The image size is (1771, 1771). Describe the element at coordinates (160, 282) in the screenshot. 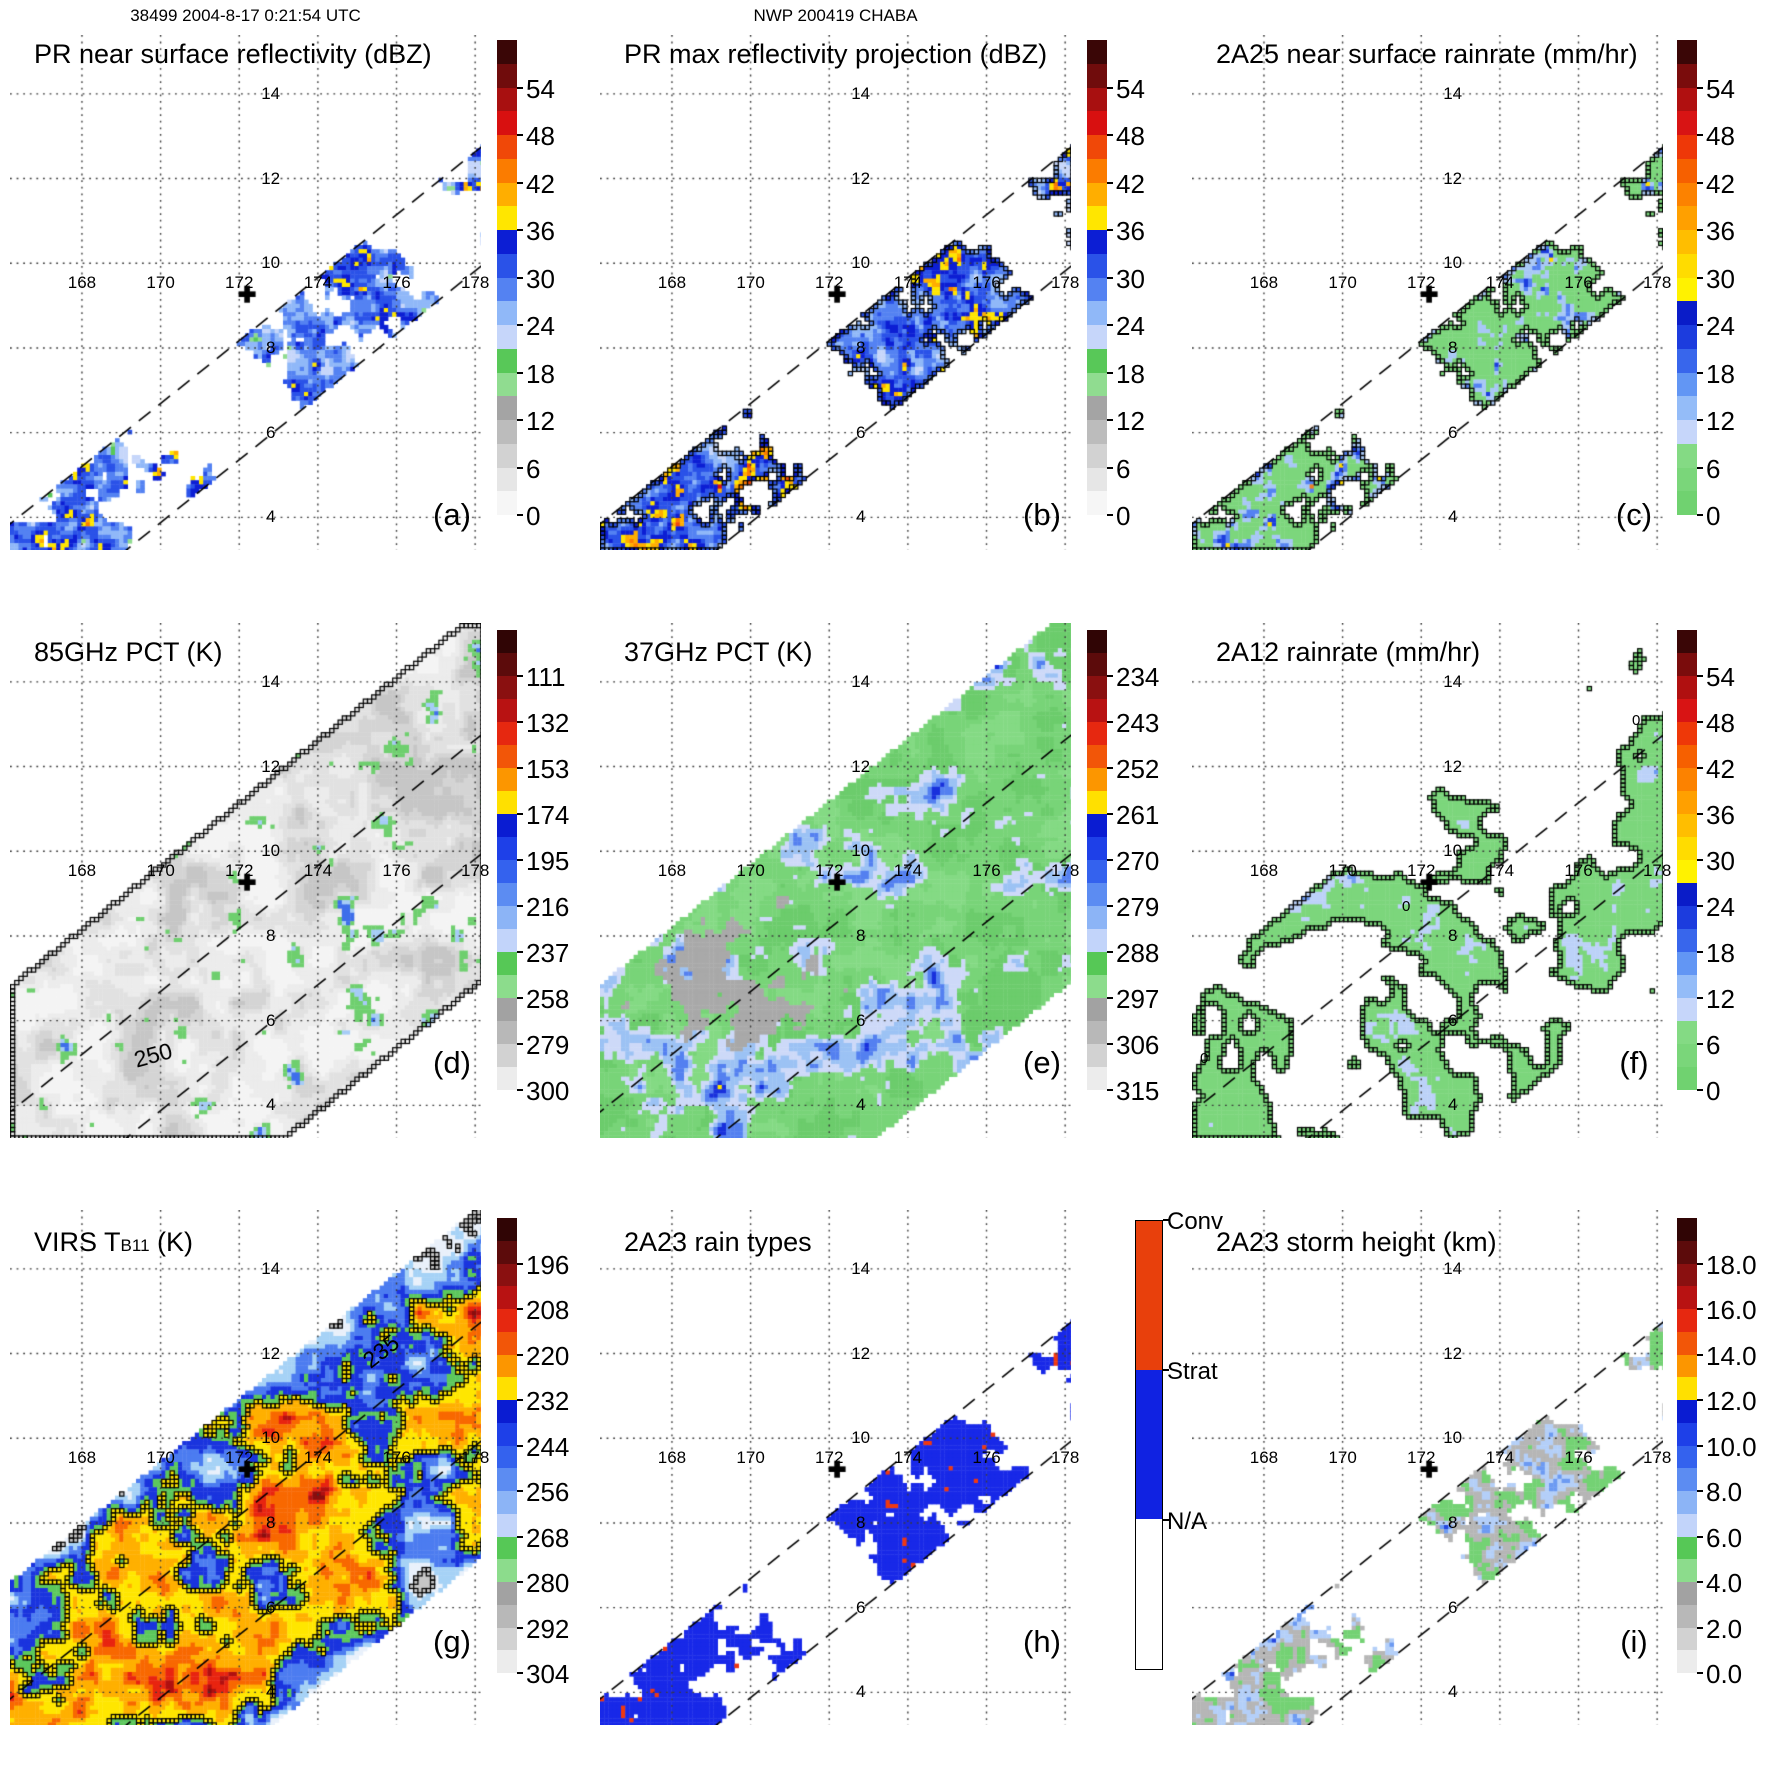

I see `lon-label-a-170: 170` at that location.